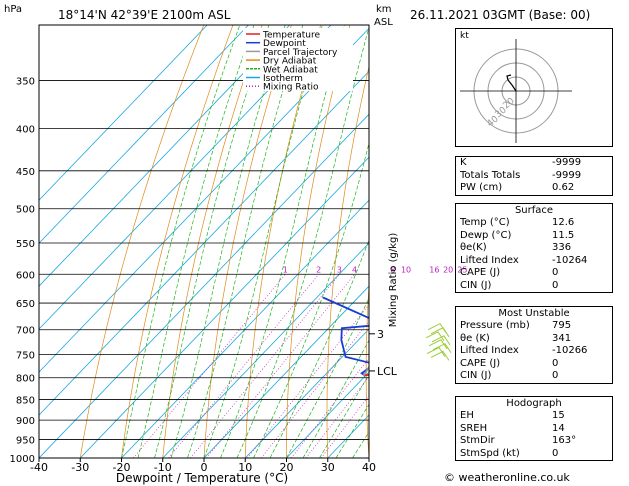  Describe the element at coordinates (534, 236) in the screenshot. I see `table-row: Dewp (°C) 11.5` at that location.